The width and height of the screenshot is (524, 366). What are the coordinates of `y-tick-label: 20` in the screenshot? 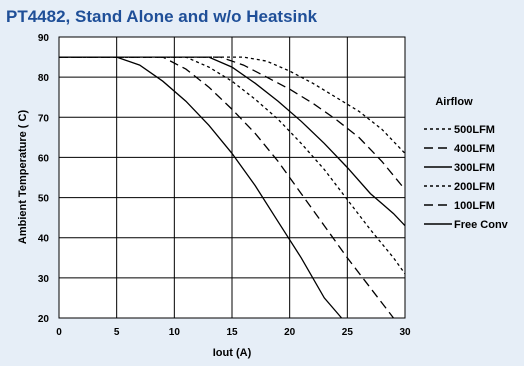 It's located at (44, 319).